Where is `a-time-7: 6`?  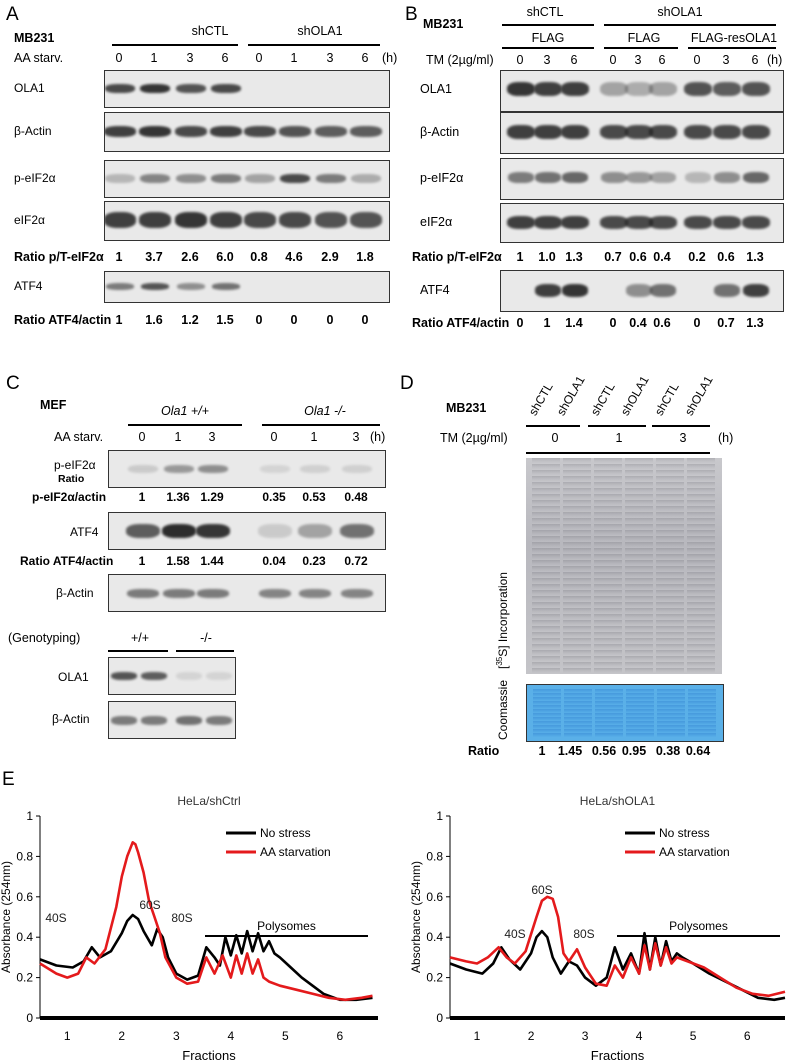 a-time-7: 6 is located at coordinates (365, 58).